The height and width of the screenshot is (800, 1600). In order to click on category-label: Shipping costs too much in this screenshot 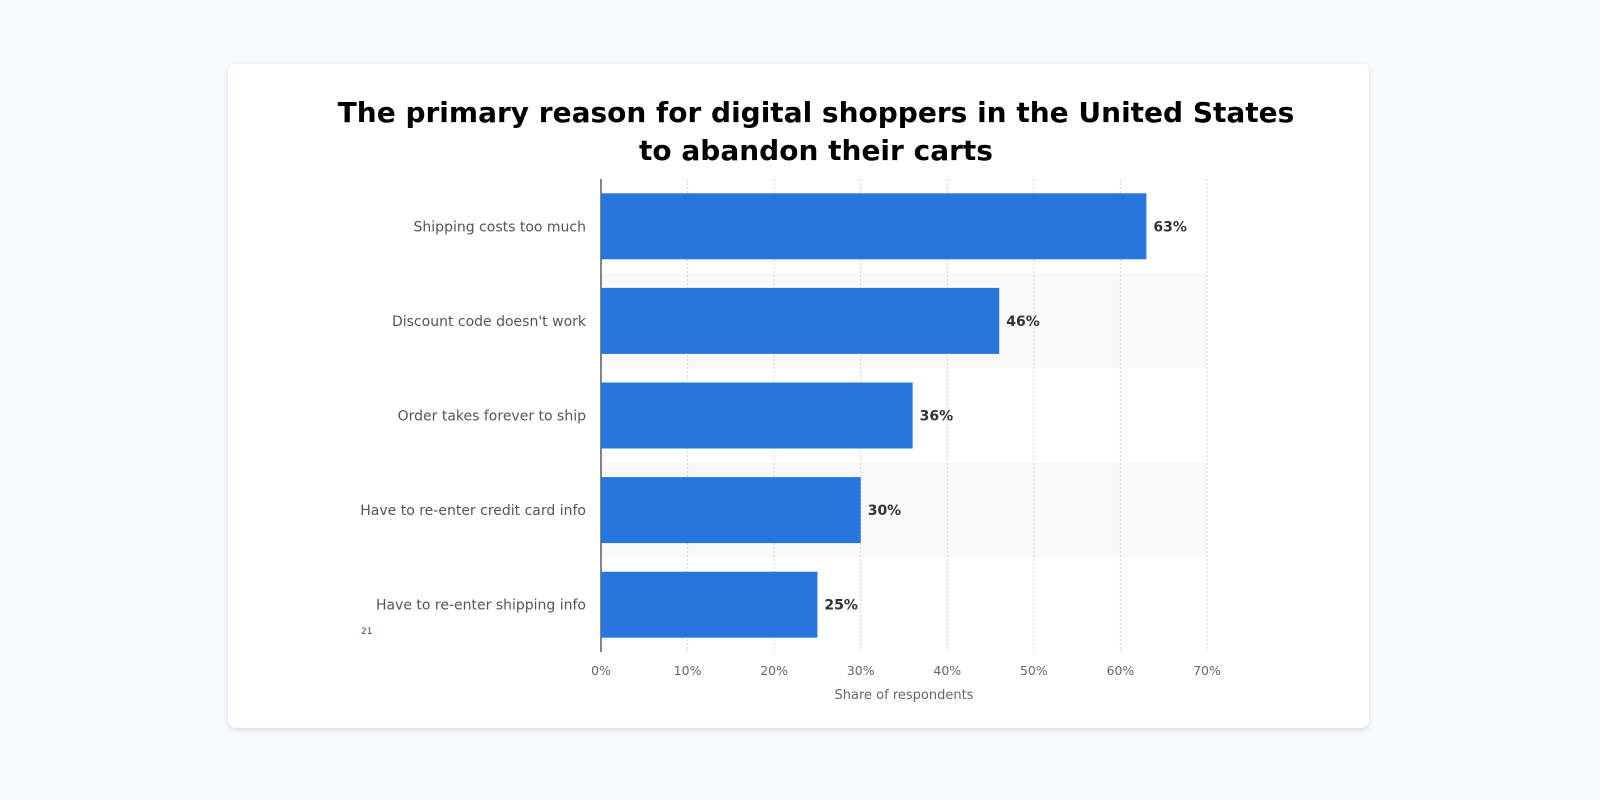, I will do `click(500, 227)`.